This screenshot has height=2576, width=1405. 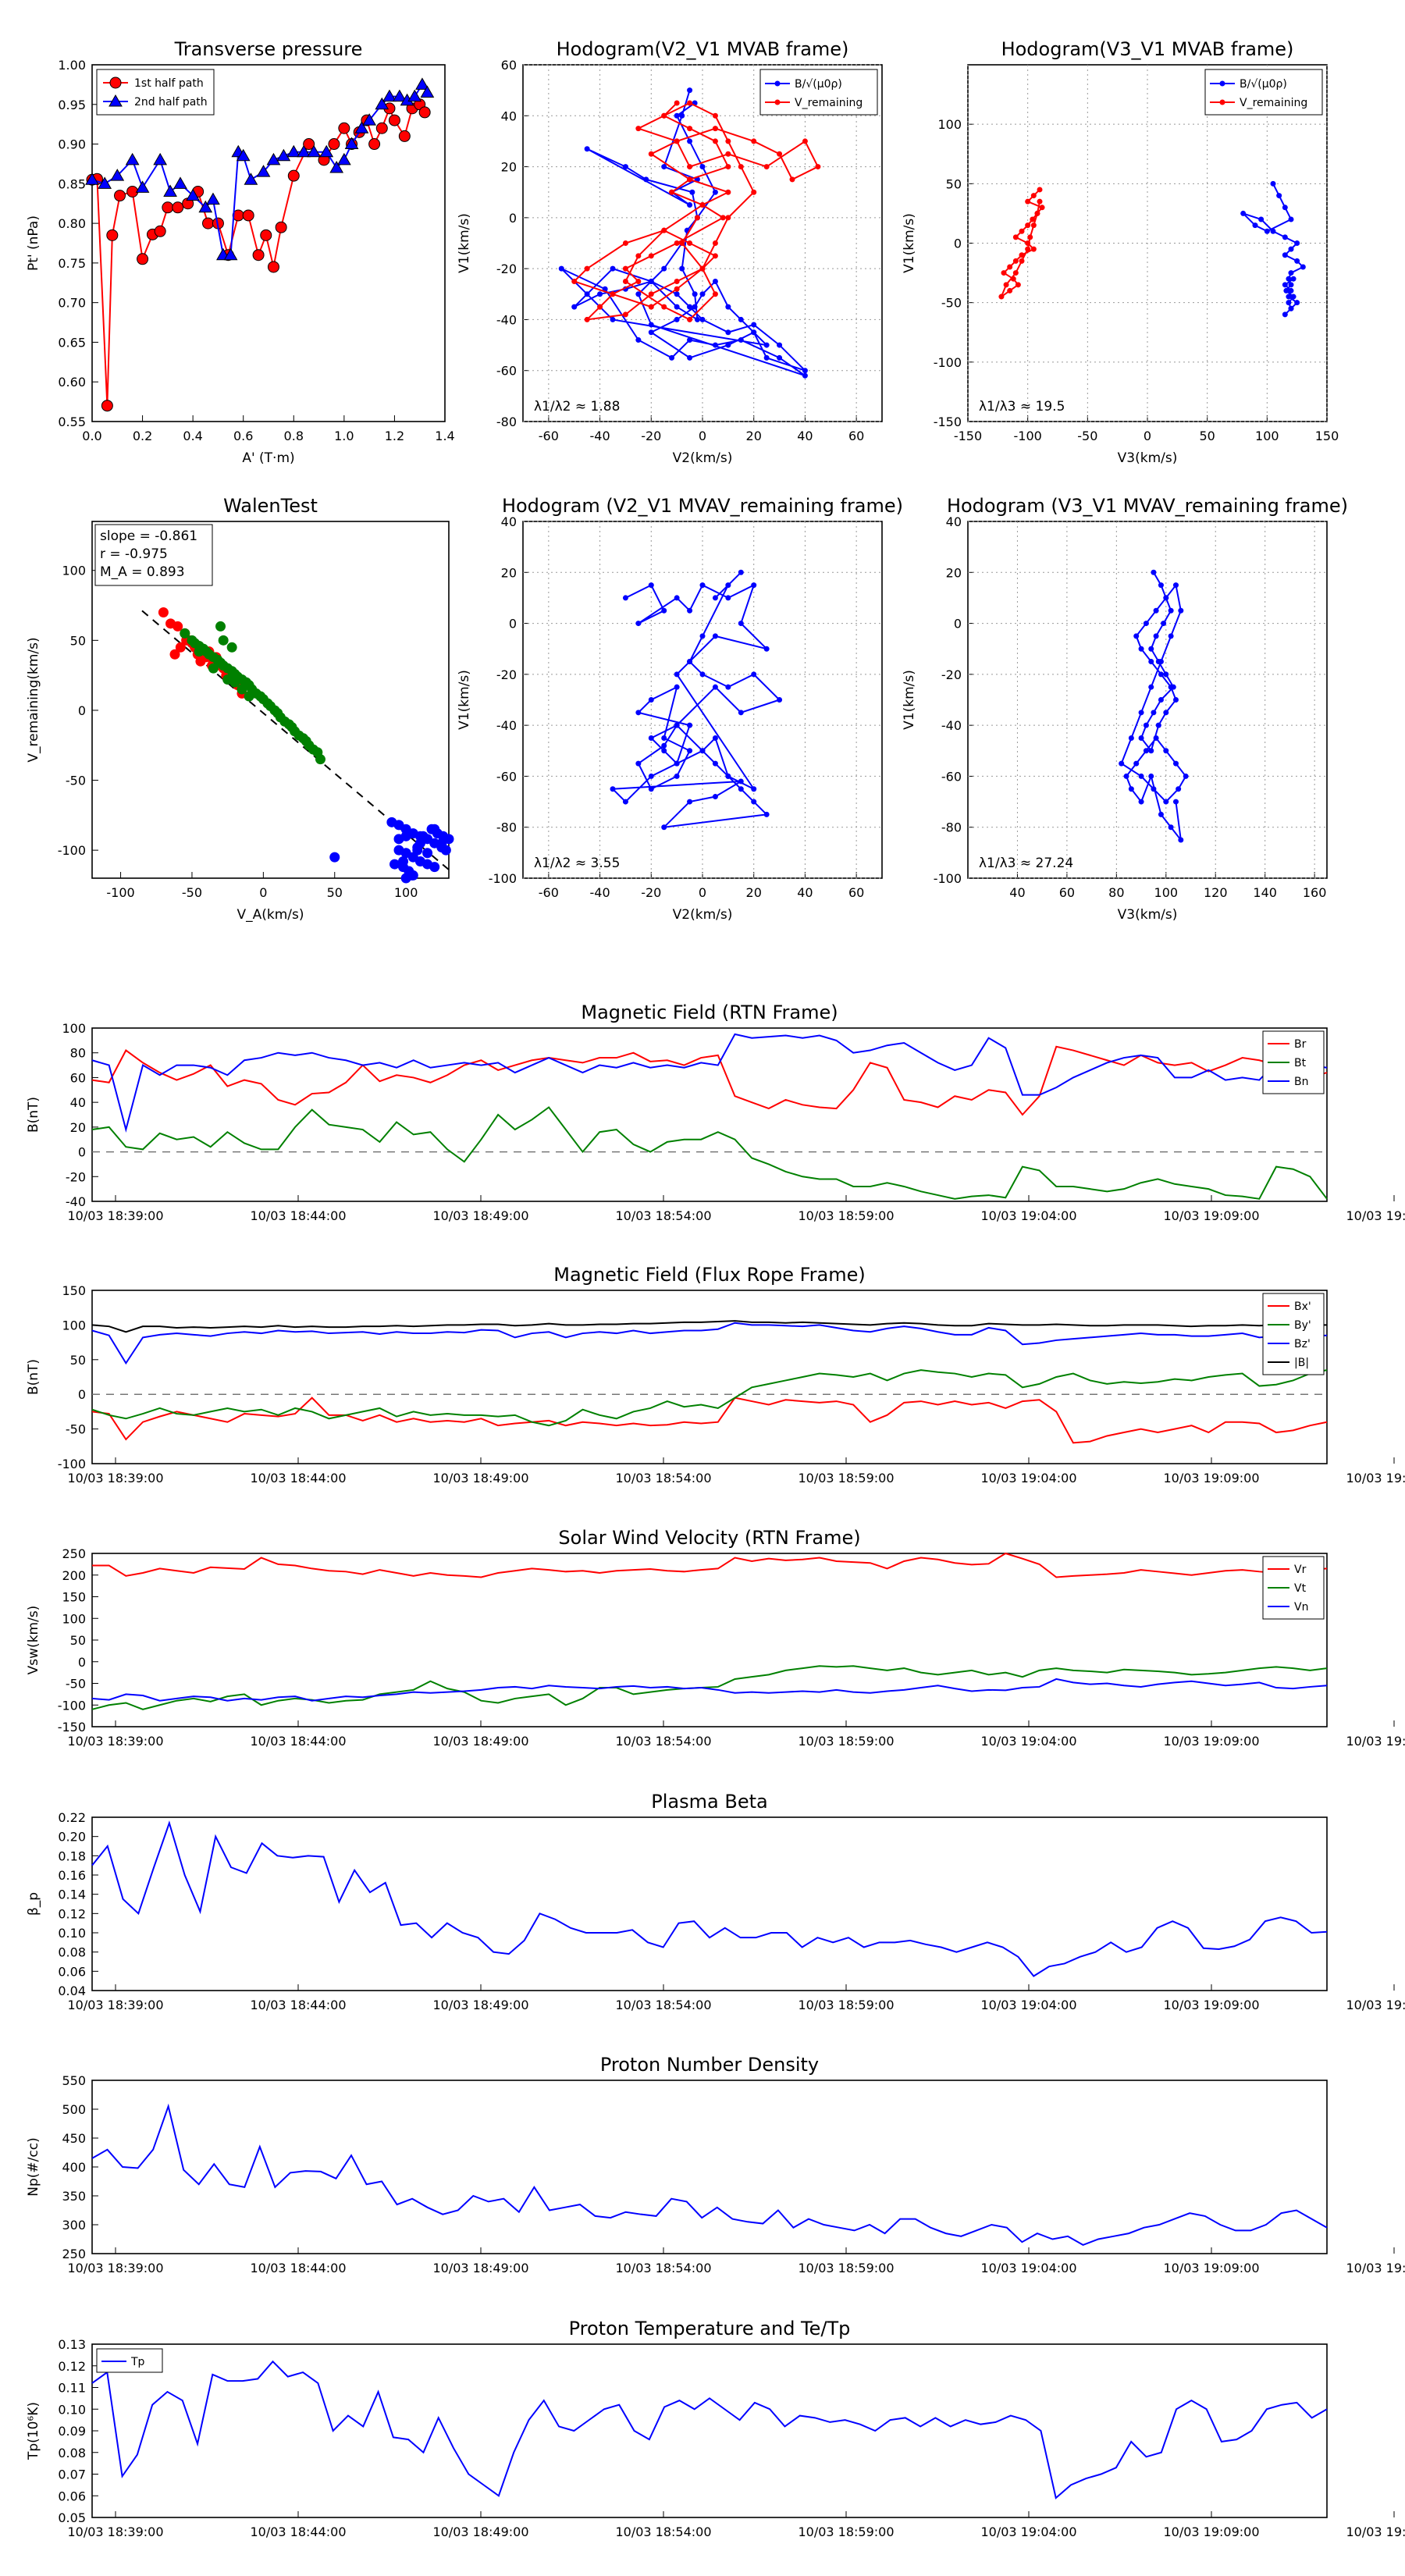 What do you see at coordinates (480, 2005) in the screenshot?
I see `x-tick-label: 10/03 18:49:00` at bounding box center [480, 2005].